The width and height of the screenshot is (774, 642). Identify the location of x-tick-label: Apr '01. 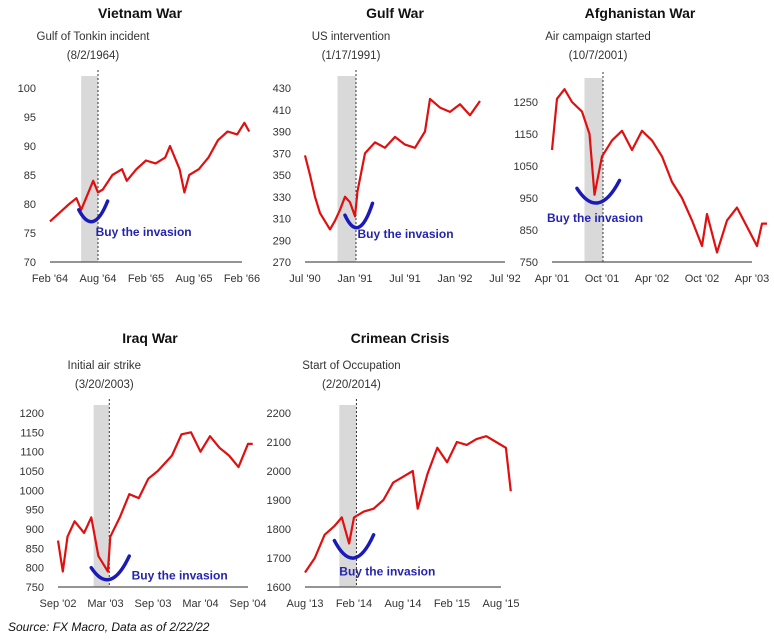
(552, 279).